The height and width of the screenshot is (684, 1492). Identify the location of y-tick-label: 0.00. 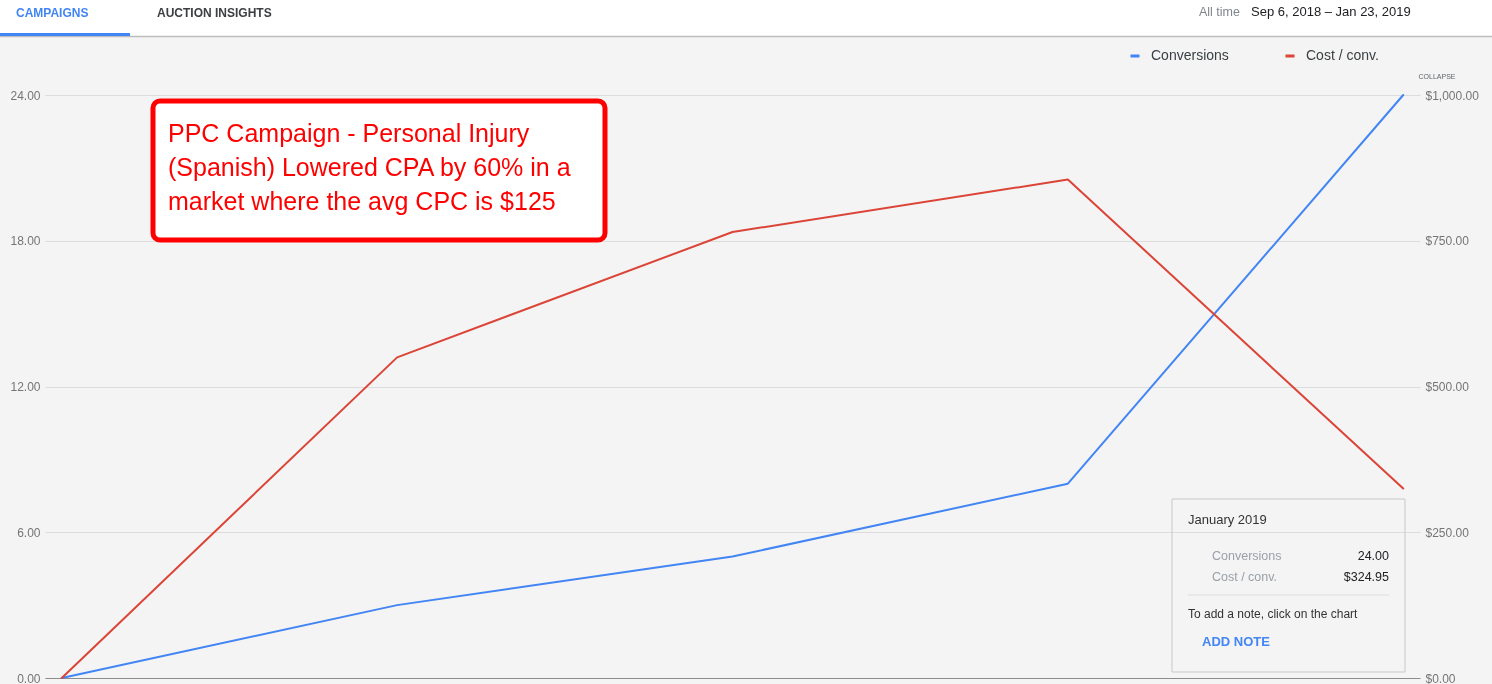
(29, 677).